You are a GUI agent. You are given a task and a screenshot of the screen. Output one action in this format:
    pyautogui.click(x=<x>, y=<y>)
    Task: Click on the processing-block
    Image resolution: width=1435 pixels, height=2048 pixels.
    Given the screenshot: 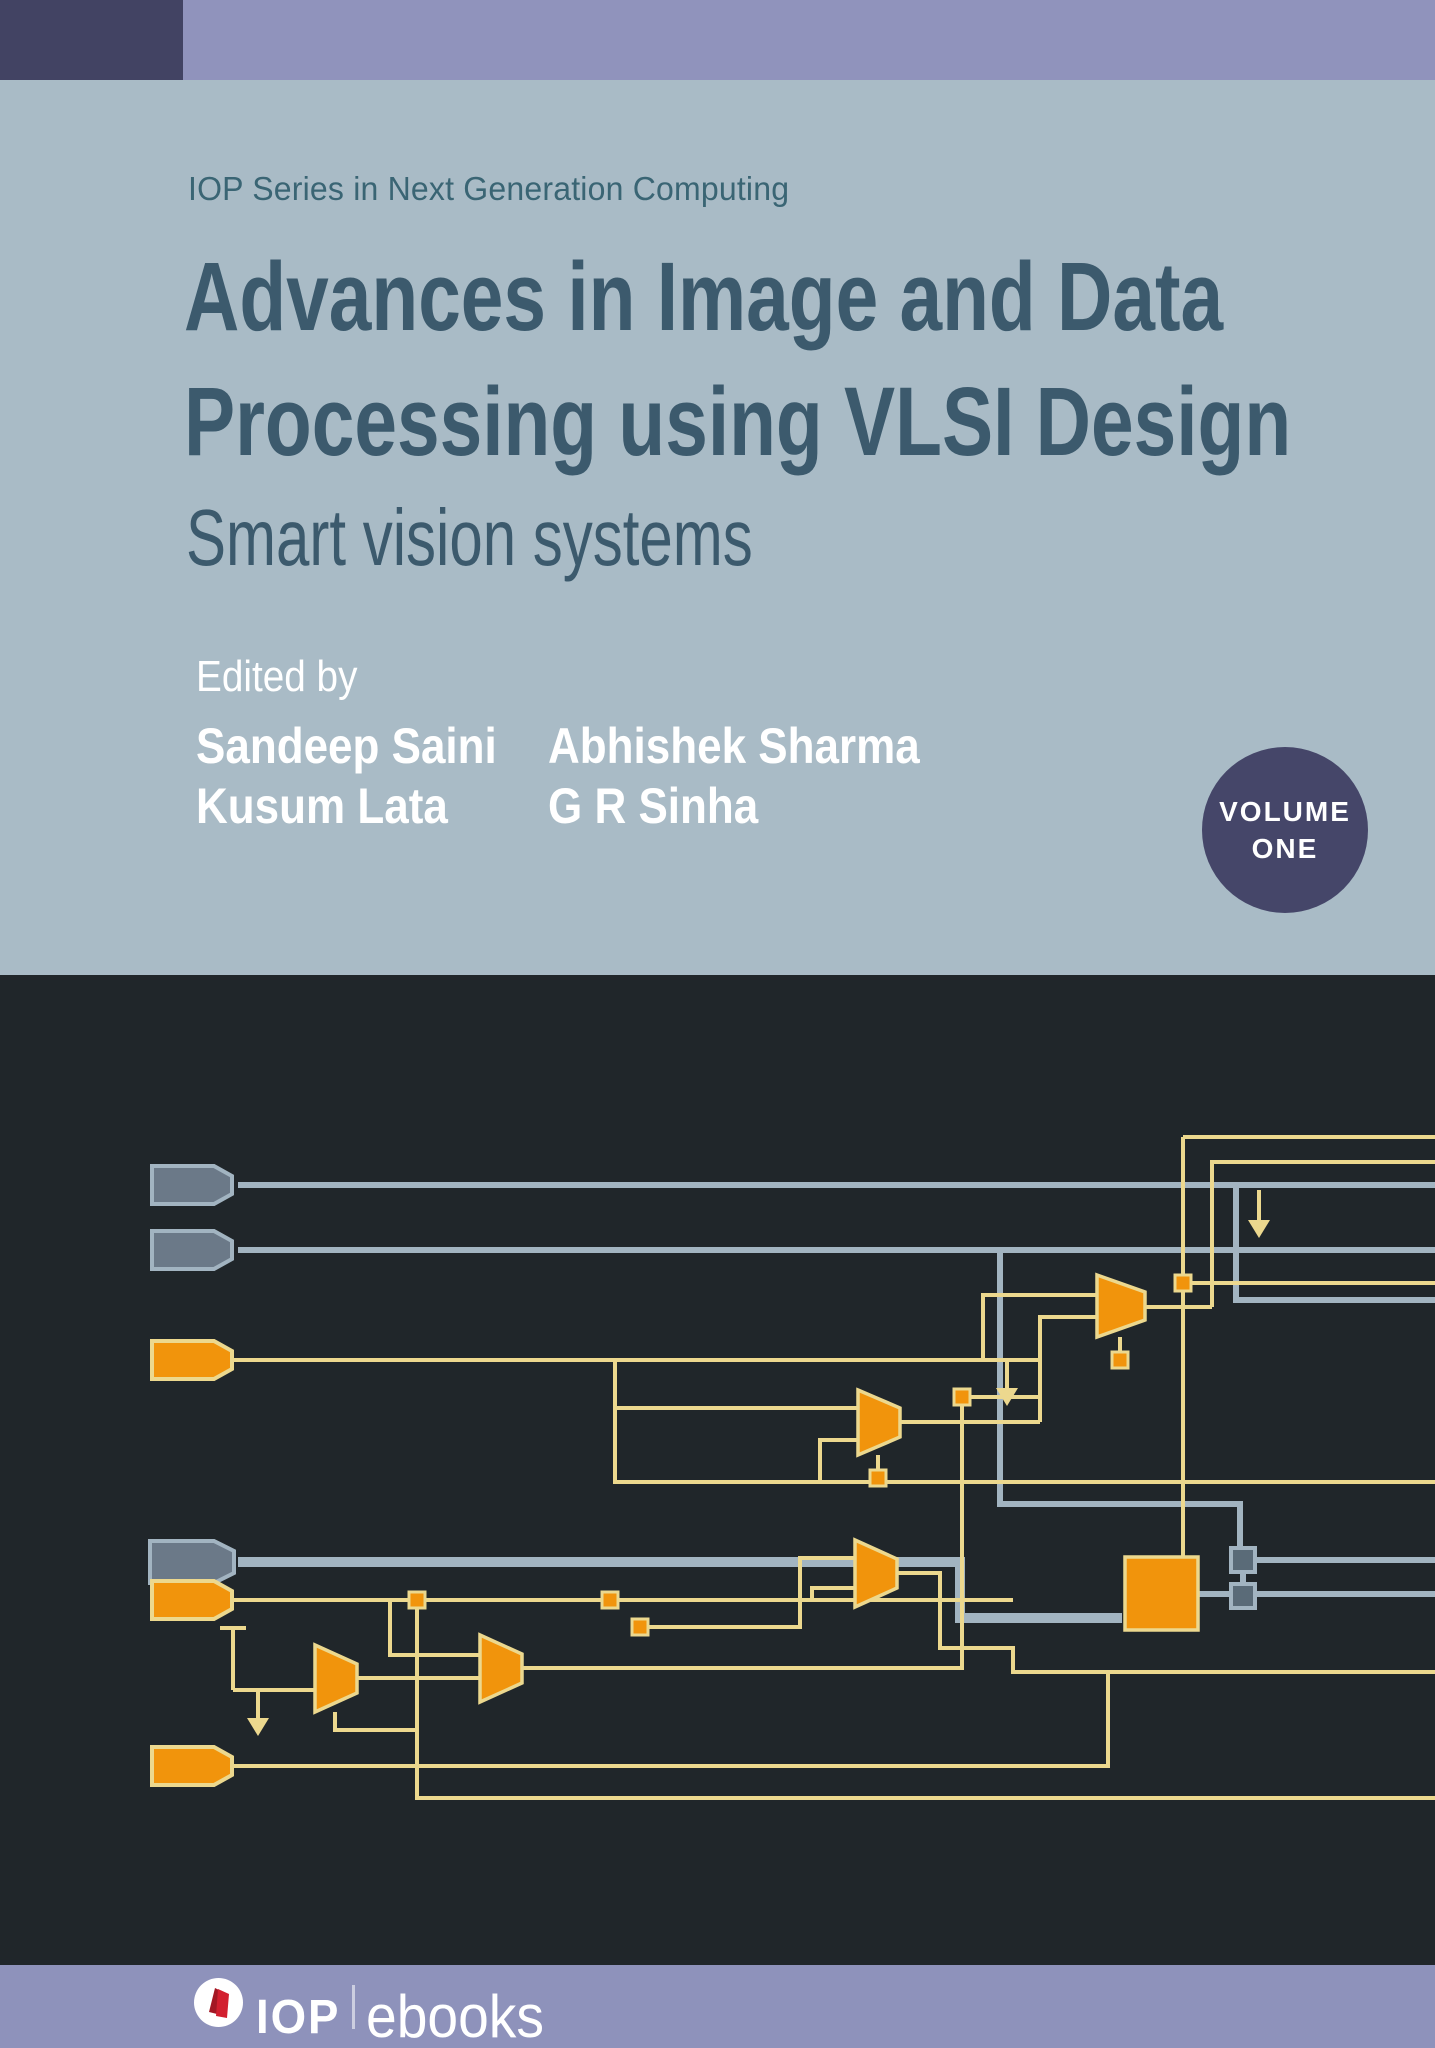 What is the action you would take?
    pyautogui.click(x=1161, y=1593)
    